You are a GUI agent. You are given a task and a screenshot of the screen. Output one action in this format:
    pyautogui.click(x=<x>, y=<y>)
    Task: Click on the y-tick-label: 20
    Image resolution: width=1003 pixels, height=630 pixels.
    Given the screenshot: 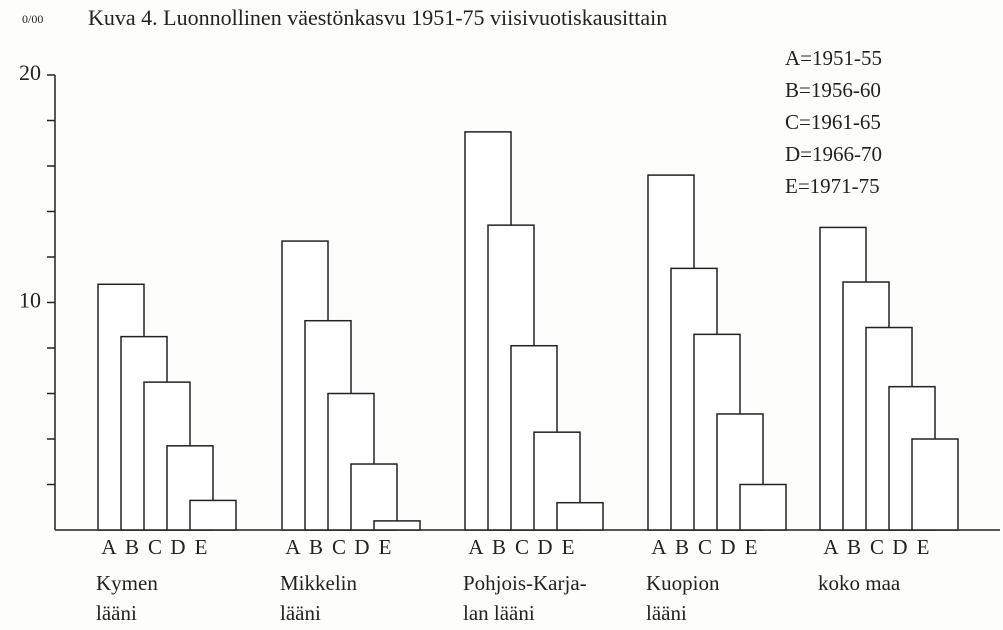 What is the action you would take?
    pyautogui.click(x=30, y=72)
    